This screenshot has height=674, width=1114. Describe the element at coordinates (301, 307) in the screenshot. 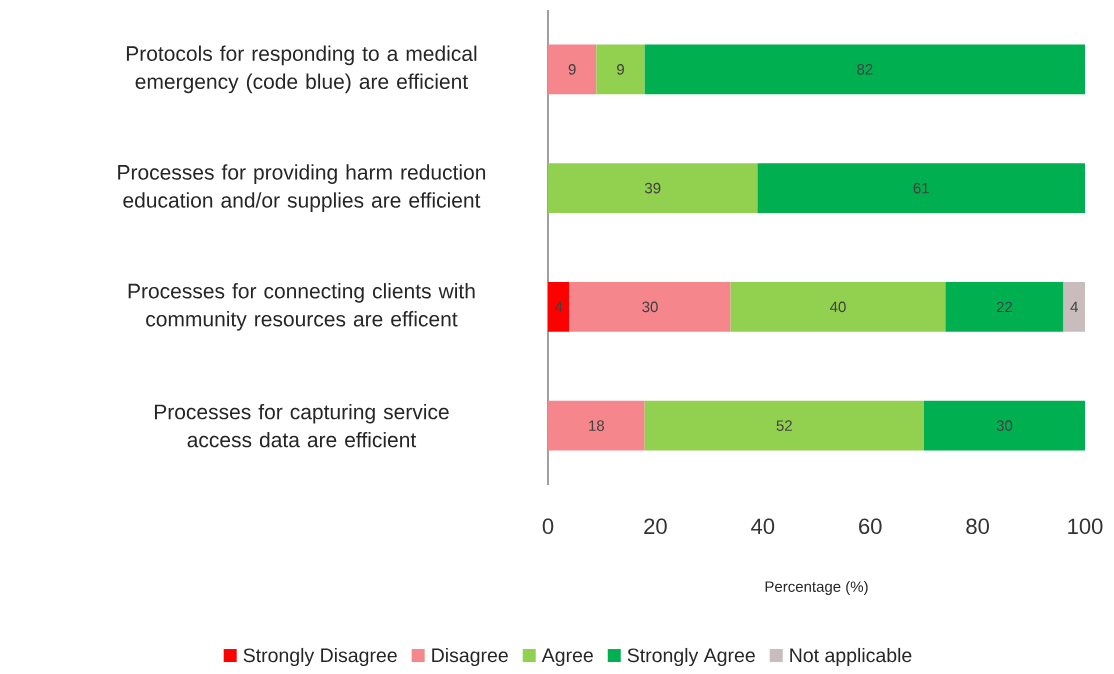

I see `y-tick-label: Processes for connecting clients with community resources are efficent` at that location.